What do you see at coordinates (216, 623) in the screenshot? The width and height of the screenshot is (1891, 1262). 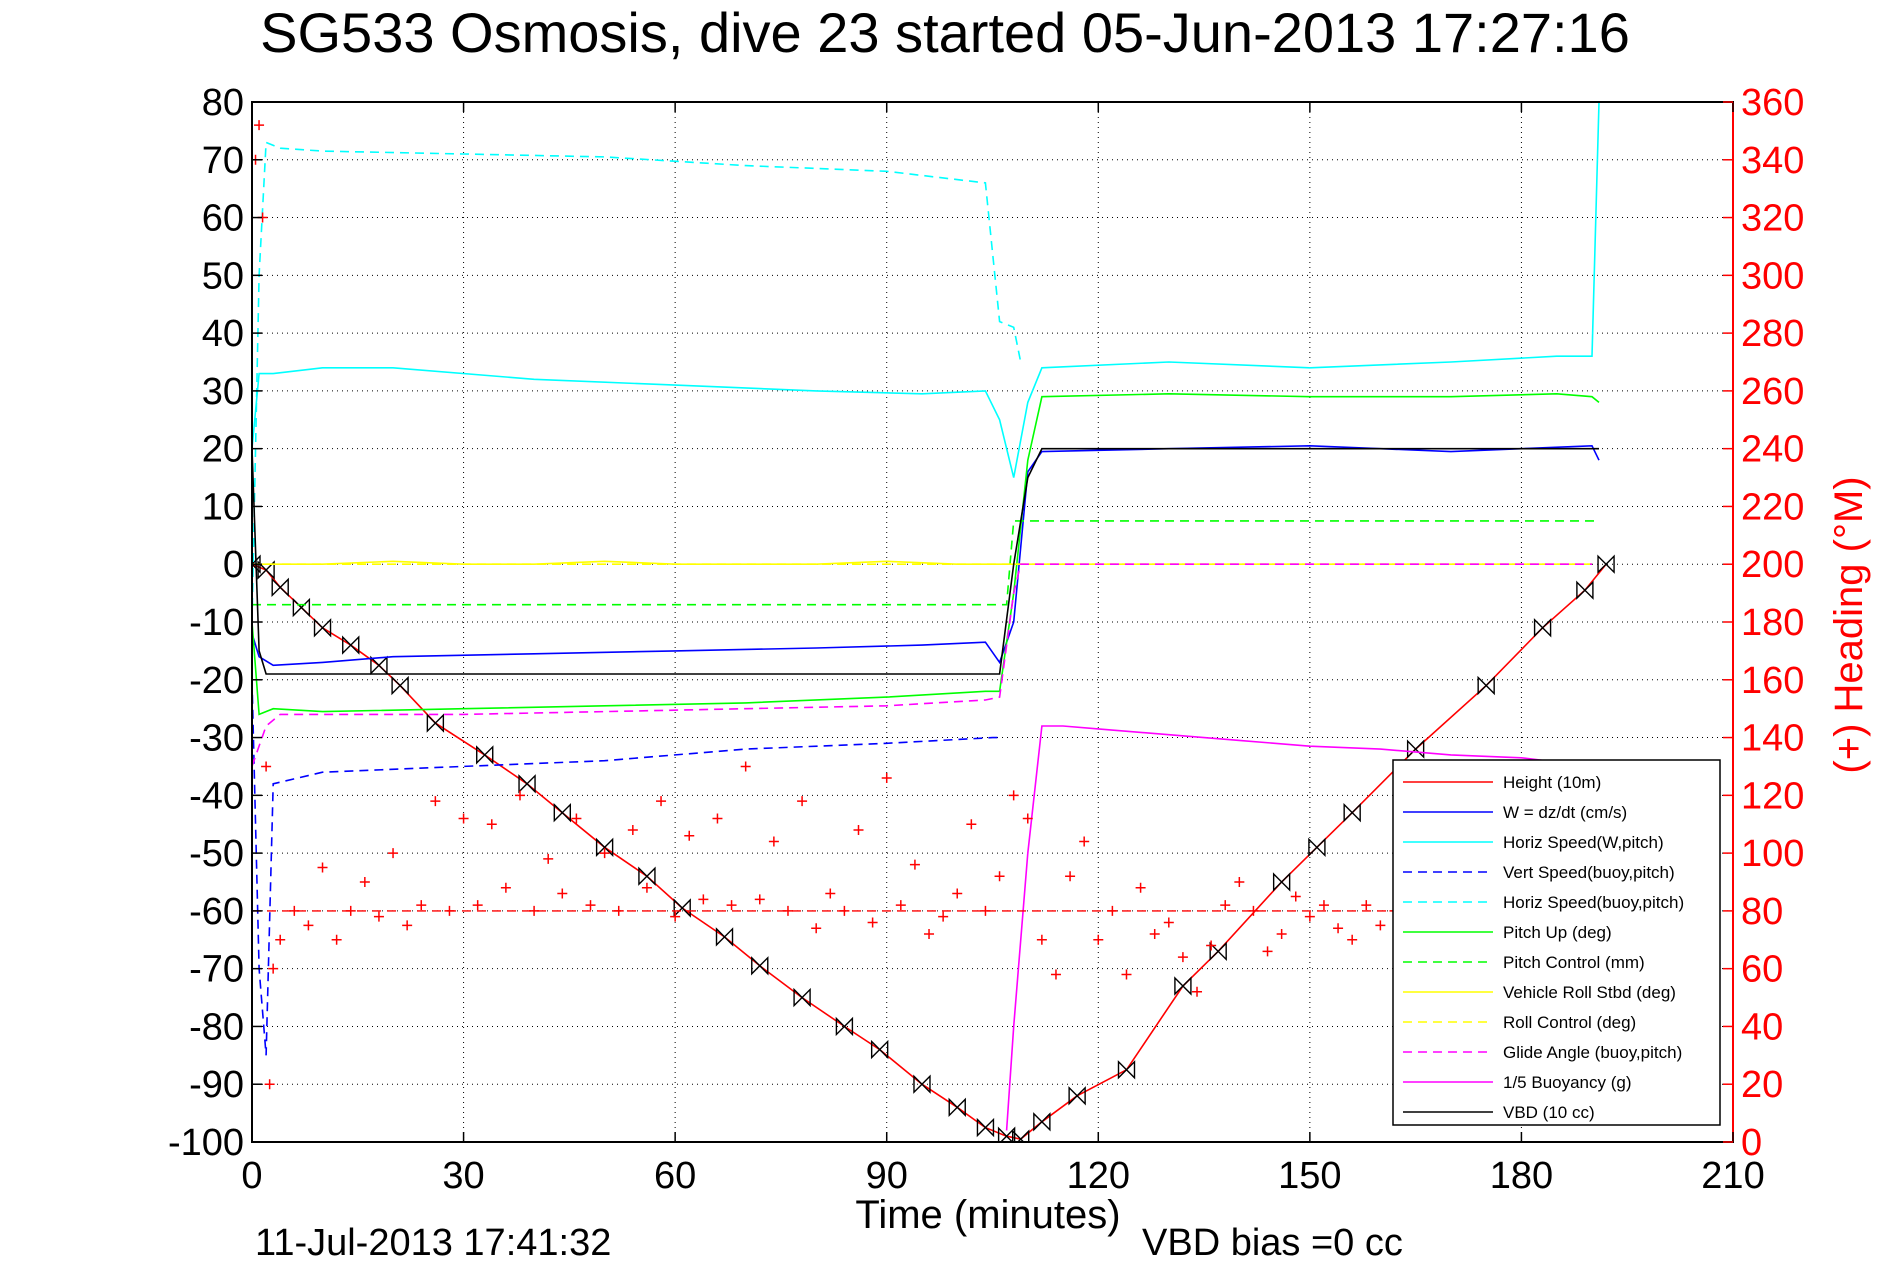 I see `y-tick-label: -10` at bounding box center [216, 623].